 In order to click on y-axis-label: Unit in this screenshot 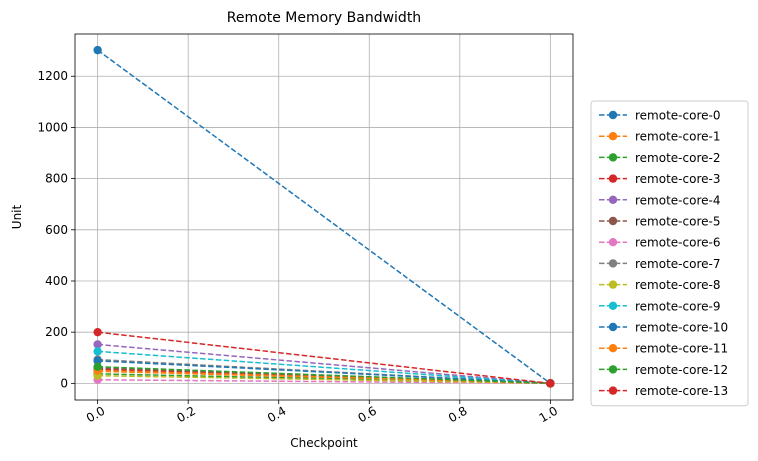, I will do `click(17, 216)`.